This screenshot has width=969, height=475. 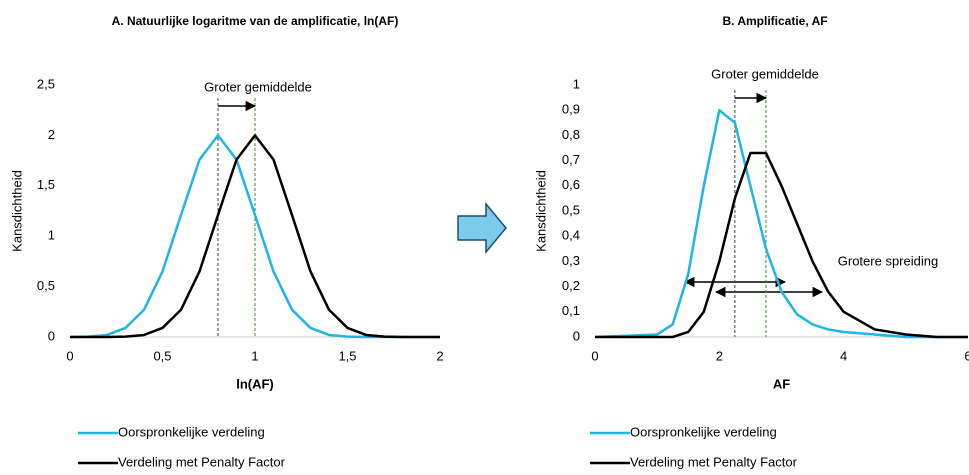 What do you see at coordinates (571, 134) in the screenshot?
I see `y-tick-label: 0,8` at bounding box center [571, 134].